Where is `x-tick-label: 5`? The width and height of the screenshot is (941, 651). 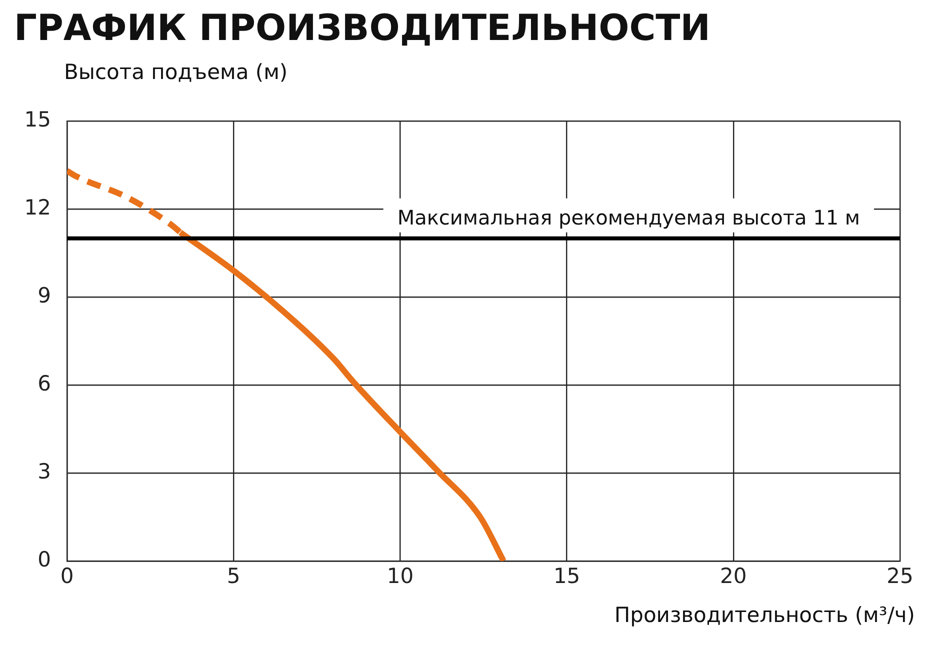
x-tick-label: 5 is located at coordinates (233, 576).